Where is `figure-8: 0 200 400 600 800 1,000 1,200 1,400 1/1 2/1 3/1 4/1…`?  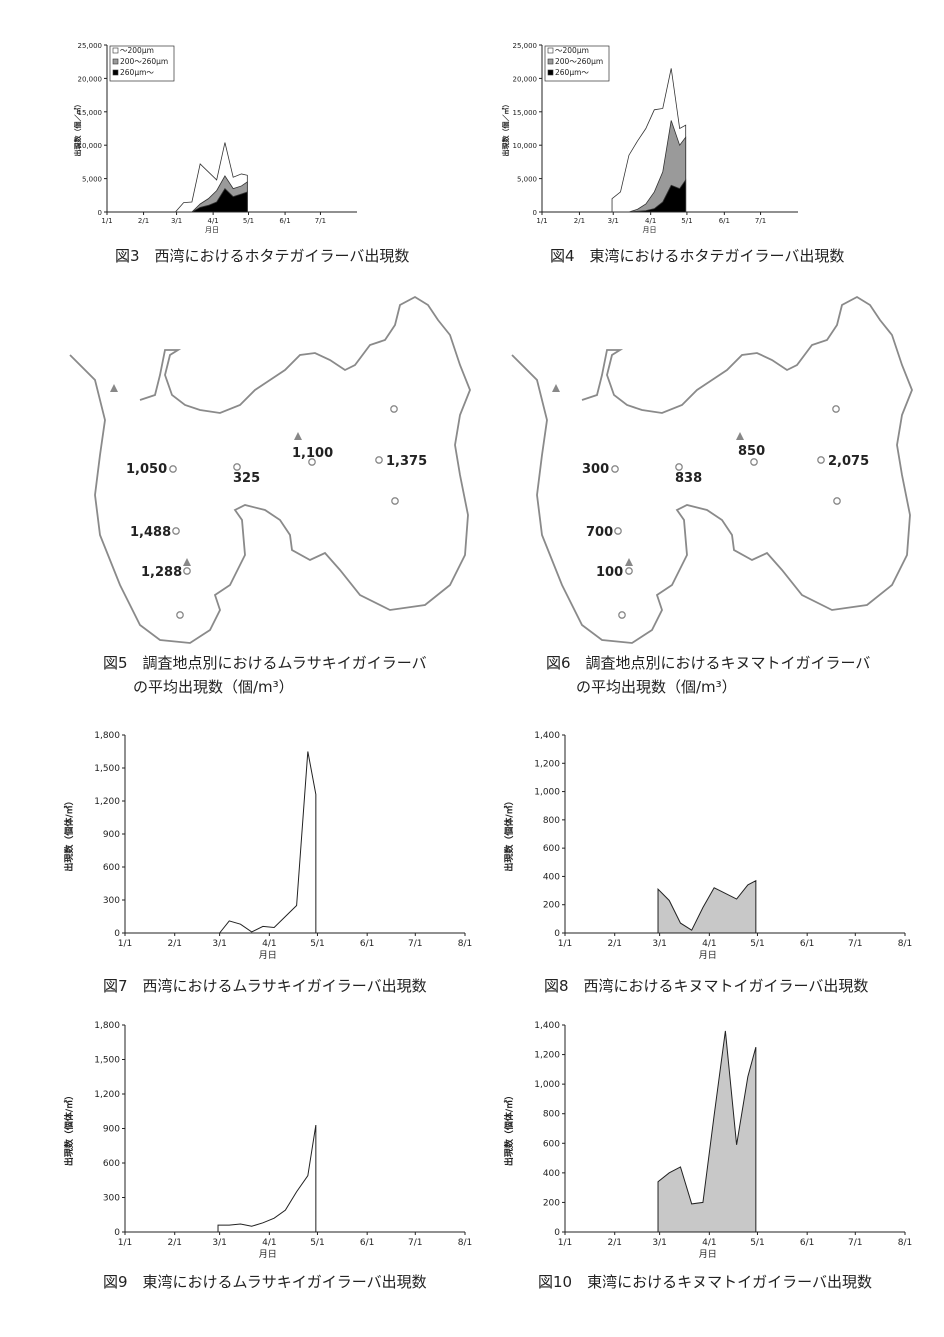
figure-8: 0 200 400 600 800 1,000 1,200 1,400 1/1 2/1 3/1 4/1… is located at coordinates (710, 847).